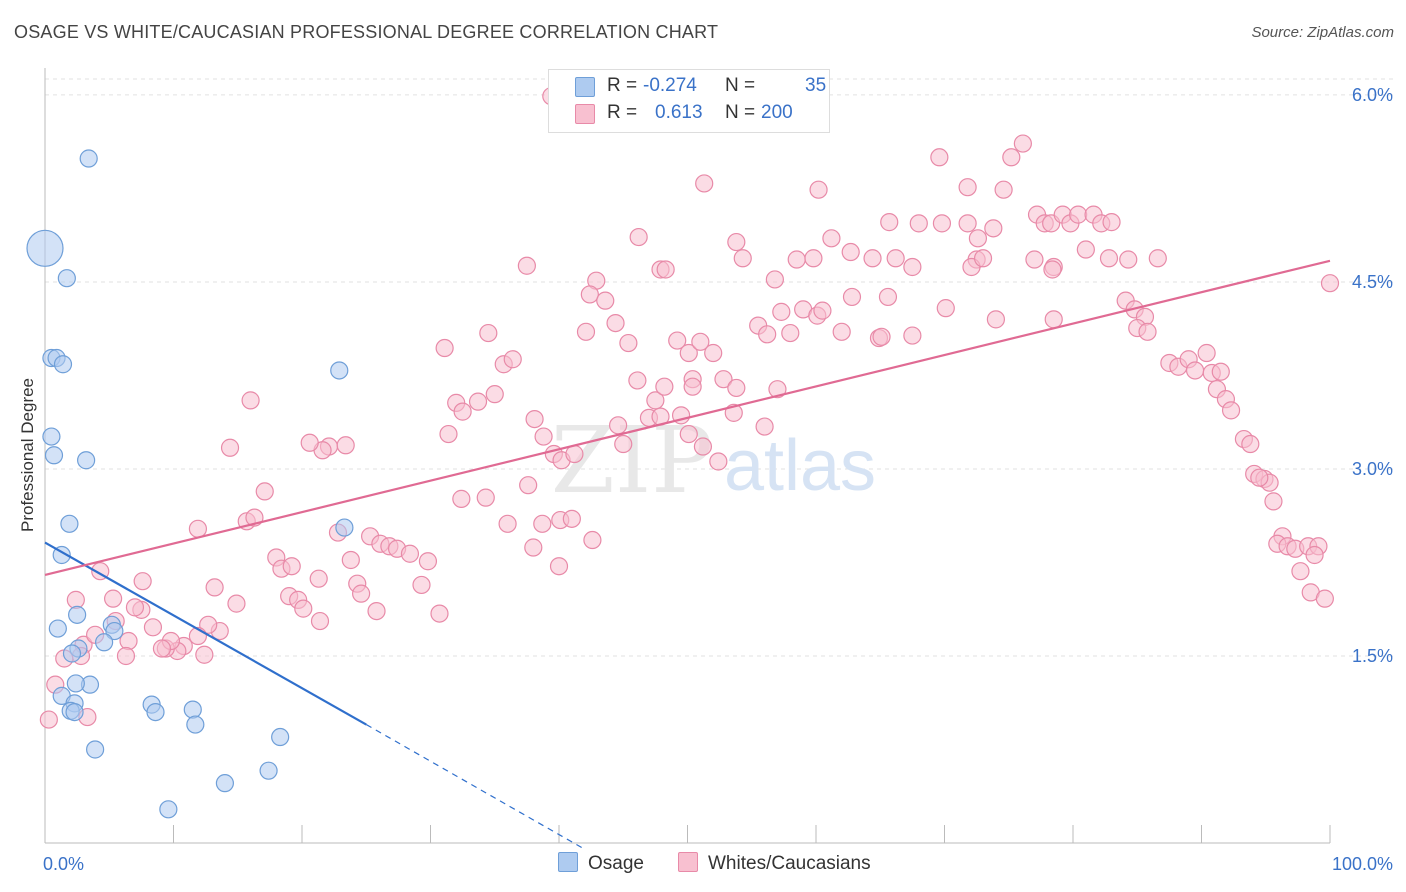  What do you see at coordinates (585, 87) in the screenshot?
I see `legend-swatch-osage` at bounding box center [585, 87].